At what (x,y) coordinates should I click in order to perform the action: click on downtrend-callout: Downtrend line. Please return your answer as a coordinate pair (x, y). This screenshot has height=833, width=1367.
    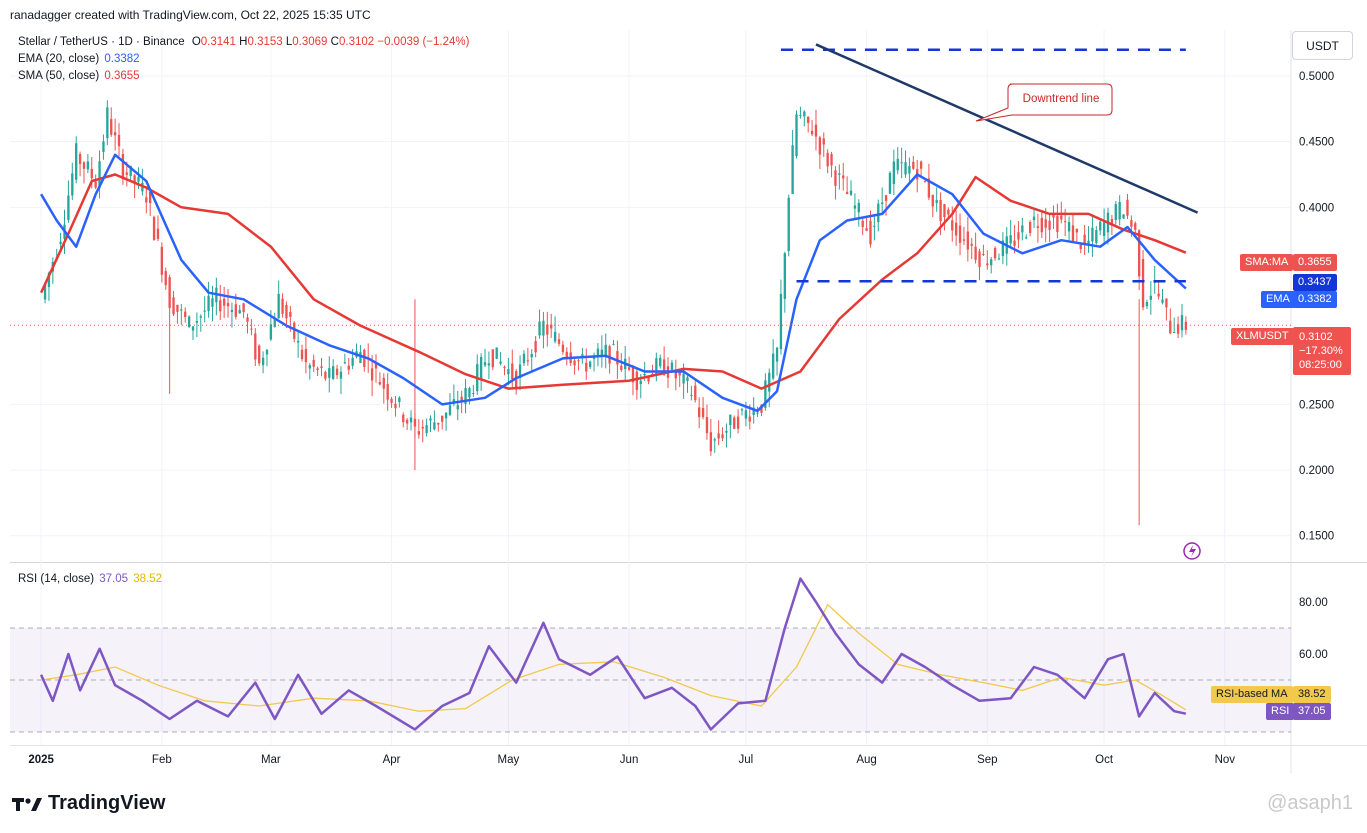
    Looking at the image, I should click on (1044, 102).